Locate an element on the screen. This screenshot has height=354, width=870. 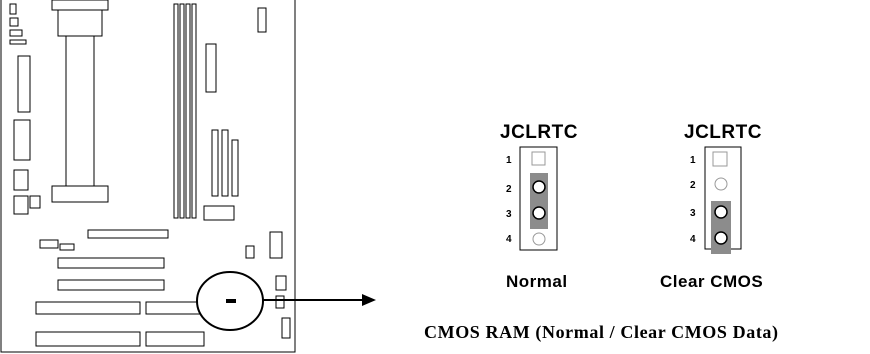
jumper-right-title: JCLRTC is located at coordinates (723, 132).